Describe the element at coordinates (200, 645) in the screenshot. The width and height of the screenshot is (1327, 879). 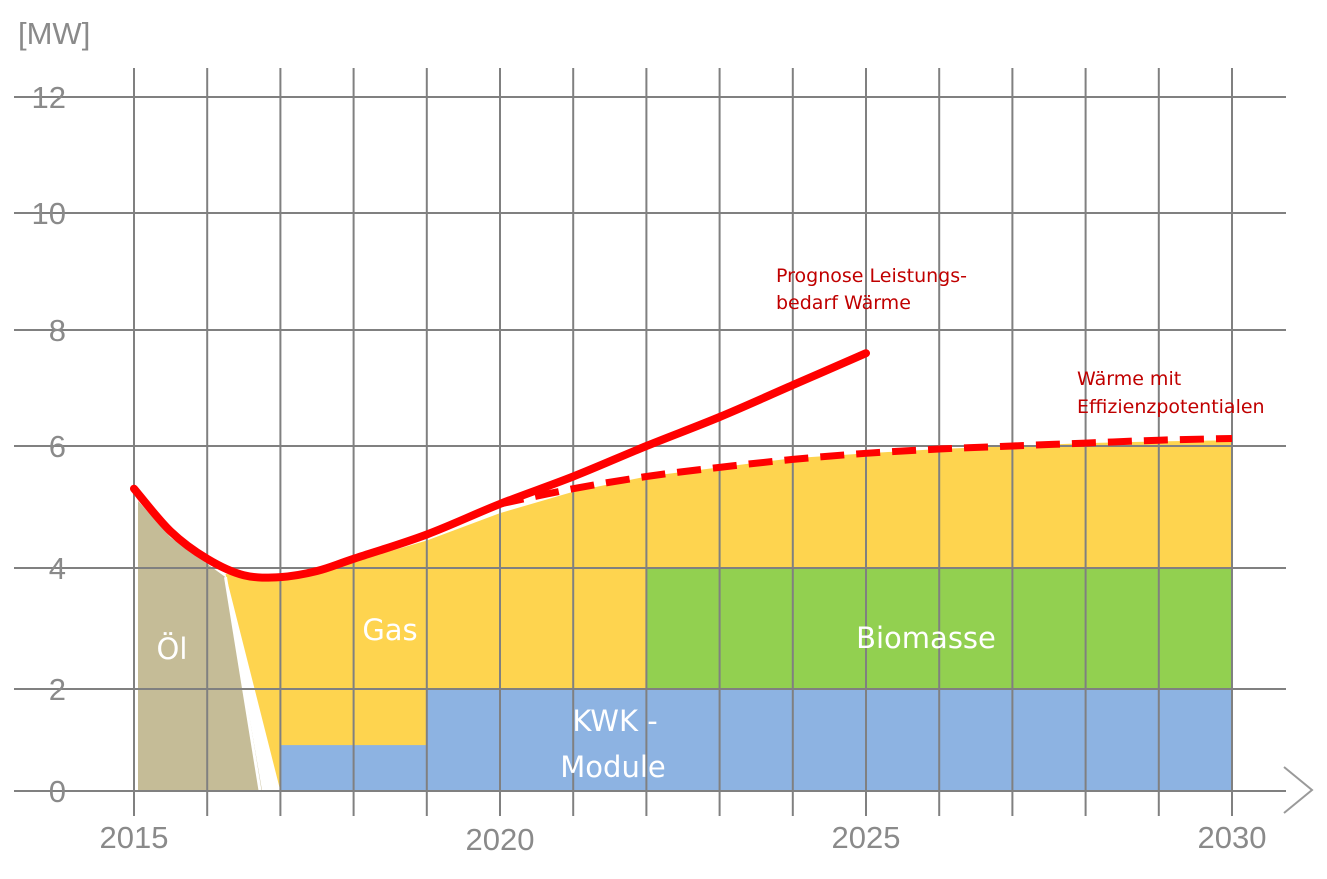
I see `oel-area` at that location.